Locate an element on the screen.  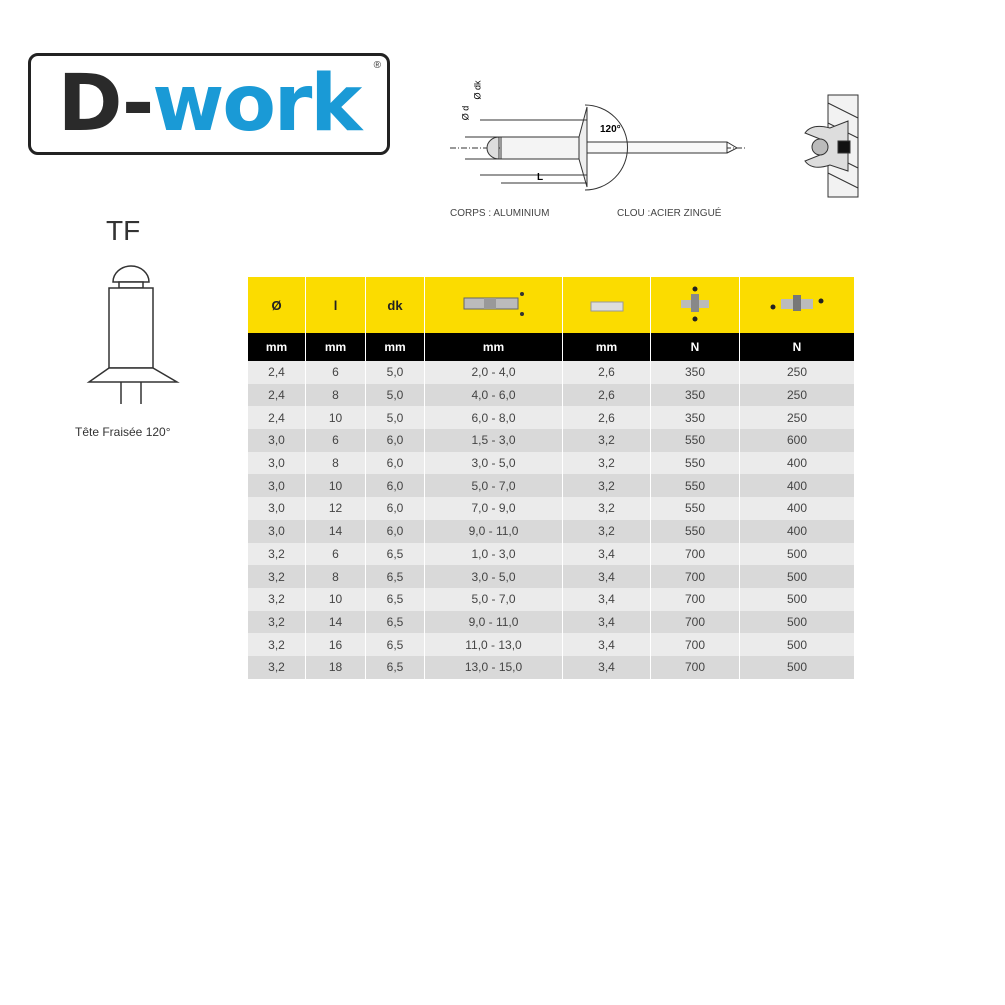
table-row: 3,2 10 6,5 5,0 - 7,0 3,4 700 500 is located at coordinates (551, 599).